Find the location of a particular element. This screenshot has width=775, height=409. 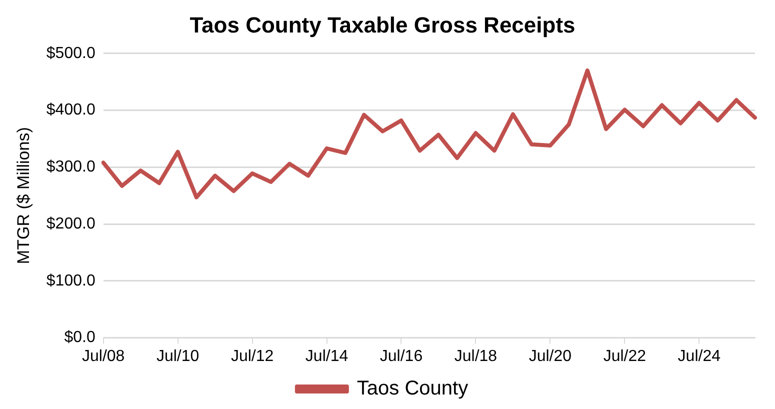

y-axis-title: MTGR ($ Millions) is located at coordinates (23, 195).